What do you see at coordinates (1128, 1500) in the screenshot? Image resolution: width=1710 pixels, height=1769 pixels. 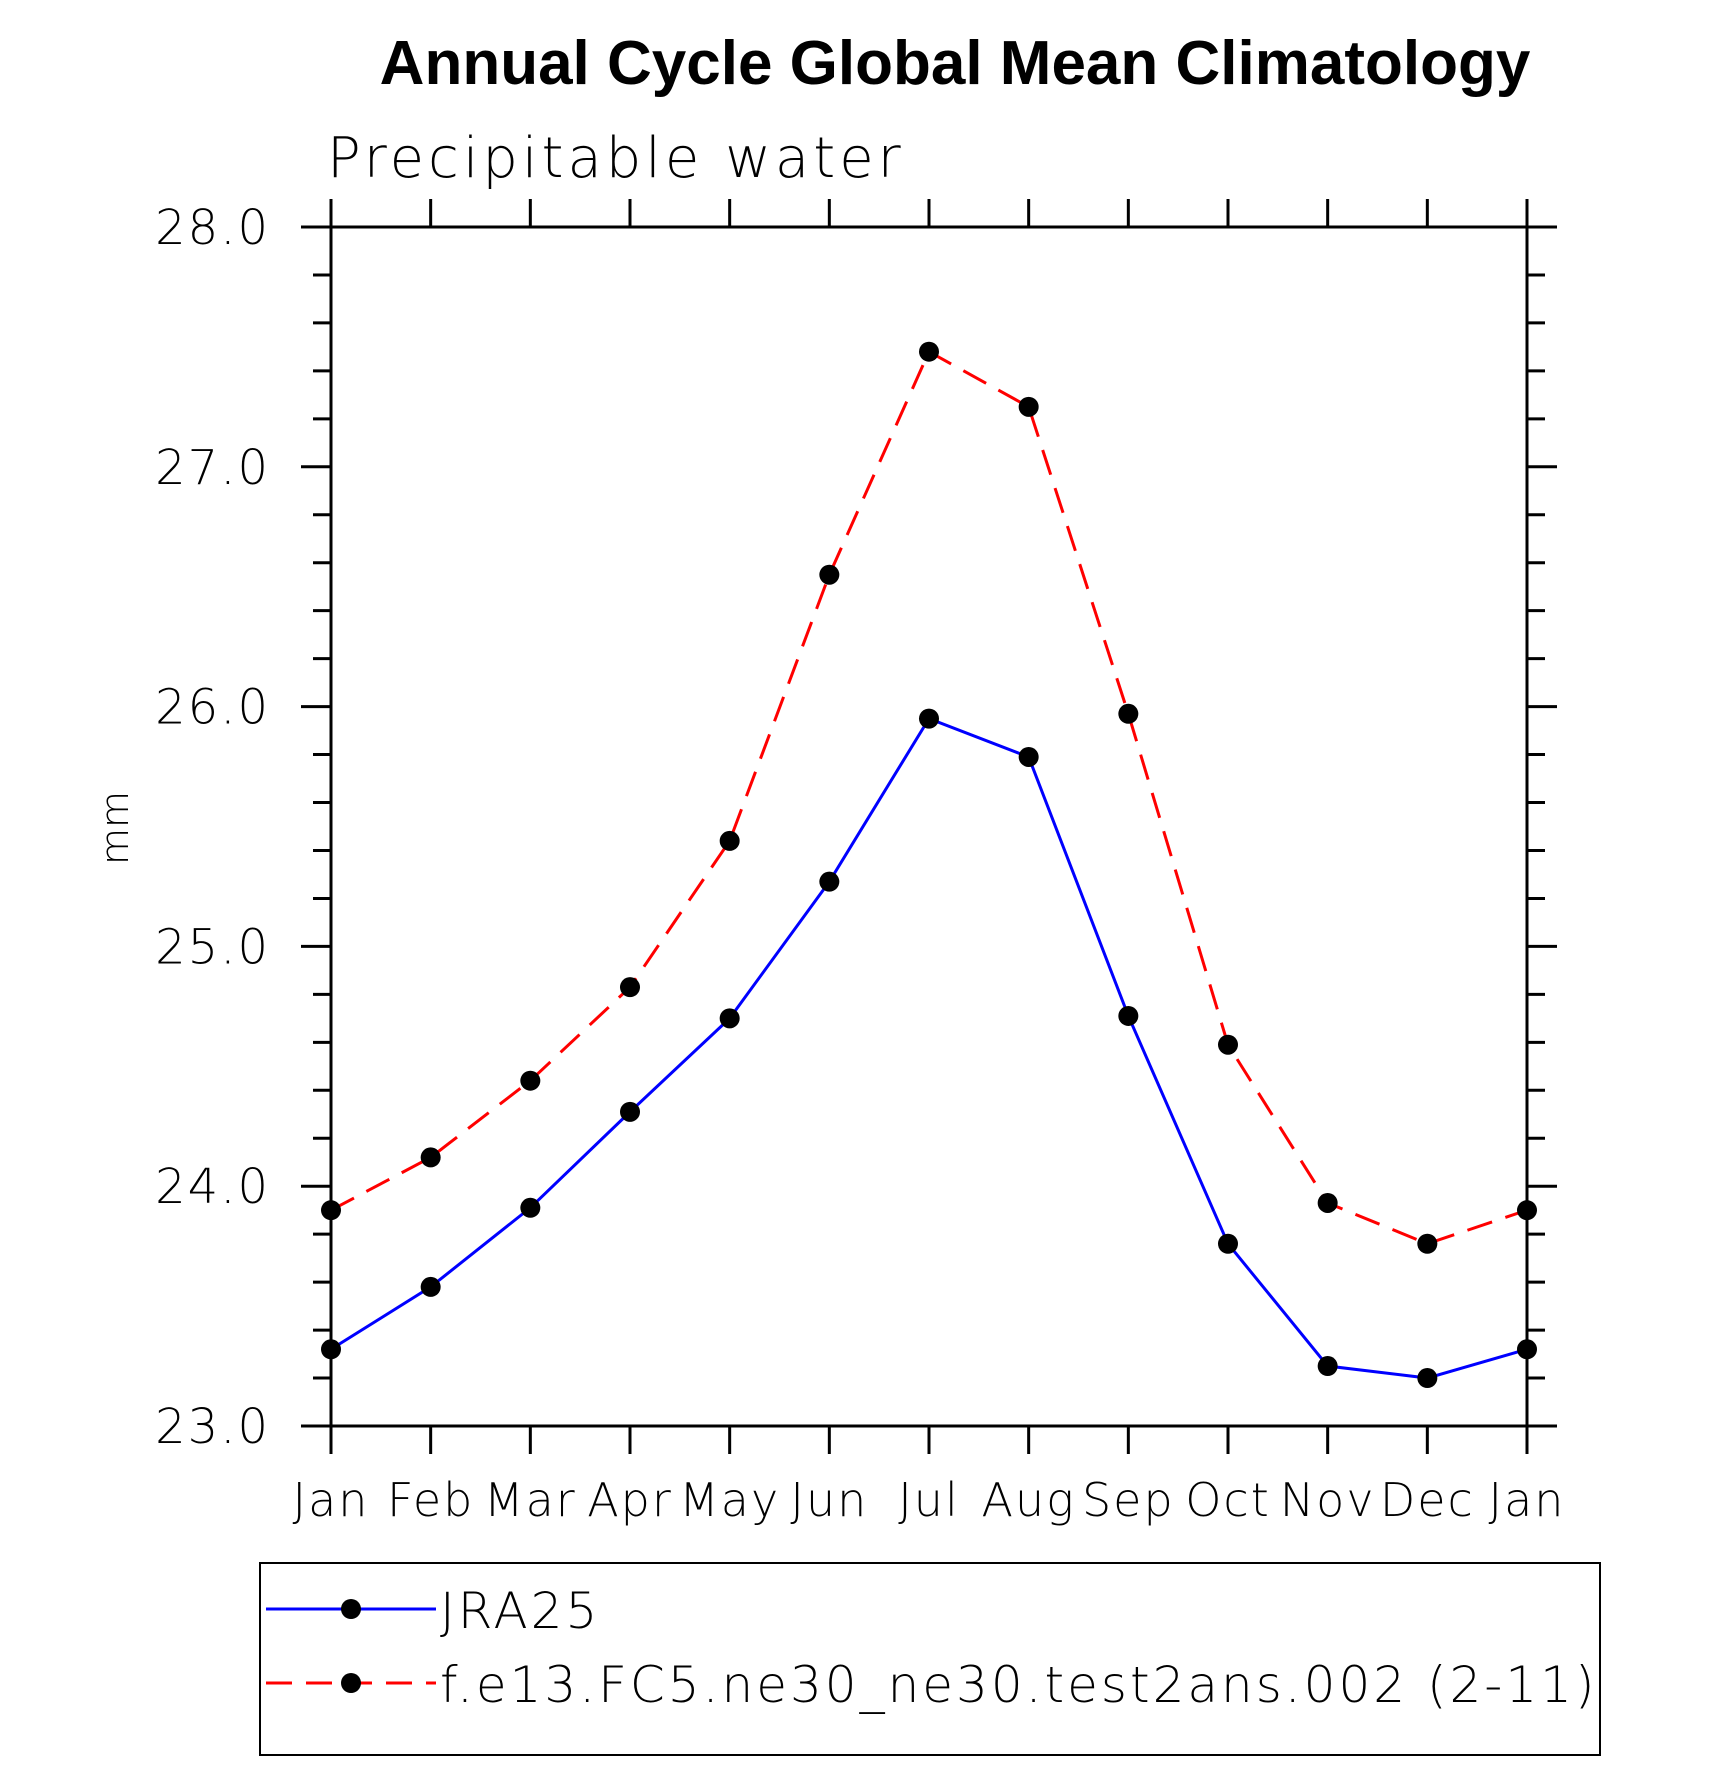 I see `x-tick-label: Sep` at bounding box center [1128, 1500].